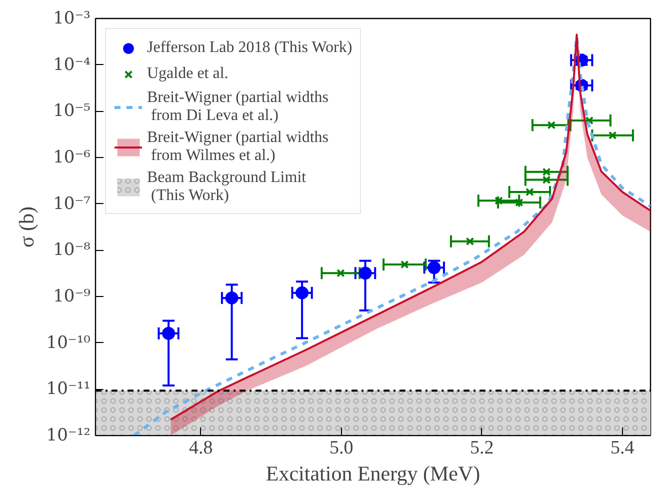  Describe the element at coordinates (482, 448) in the screenshot. I see `x-tick-label: 5.2` at that location.